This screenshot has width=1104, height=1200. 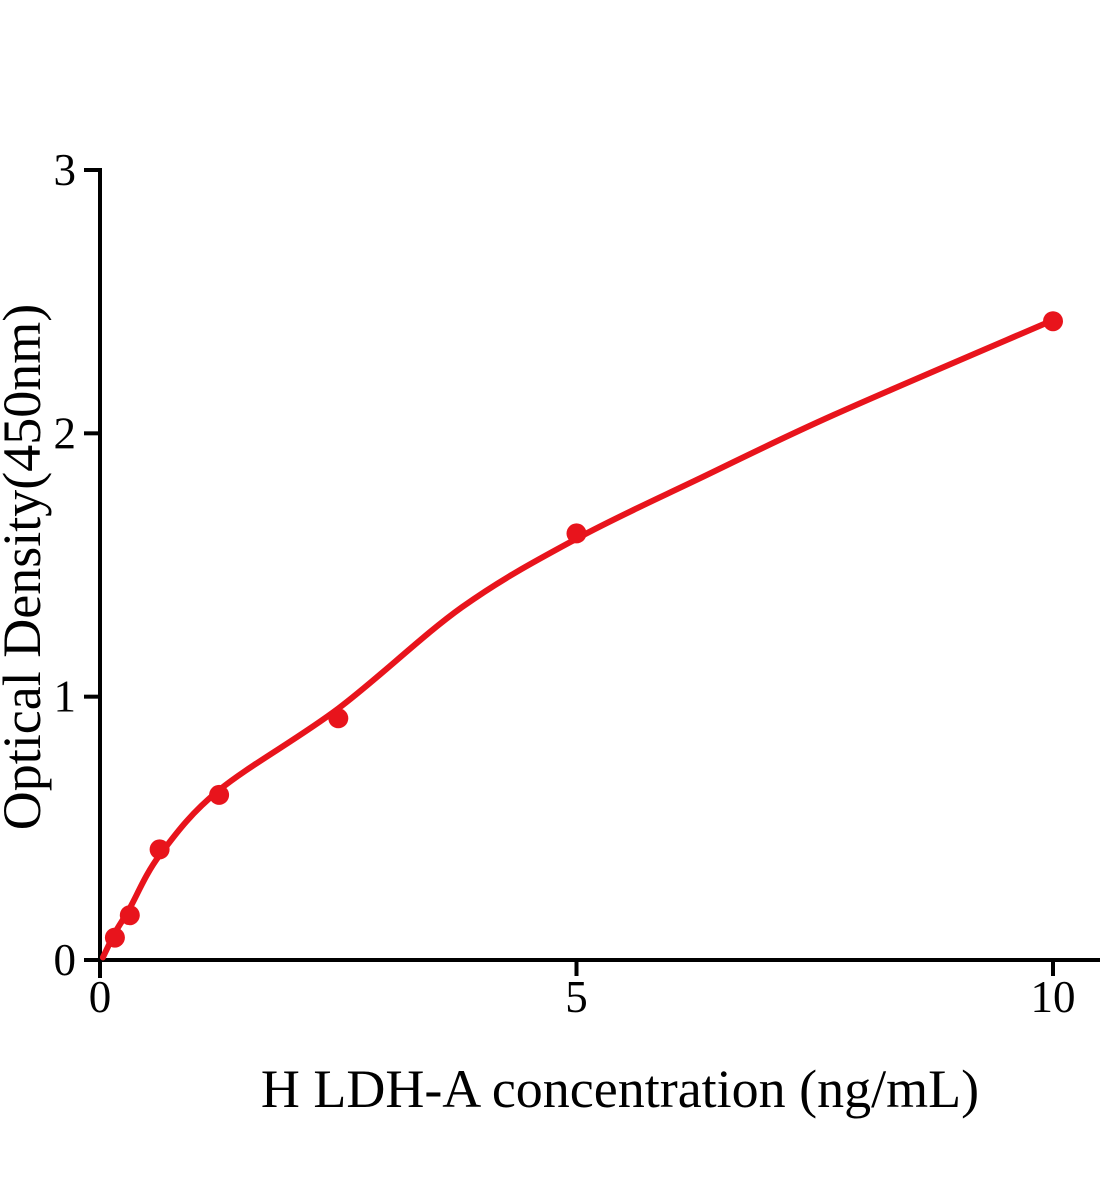 What do you see at coordinates (576, 997) in the screenshot?
I see `x-tick-label: 5` at bounding box center [576, 997].